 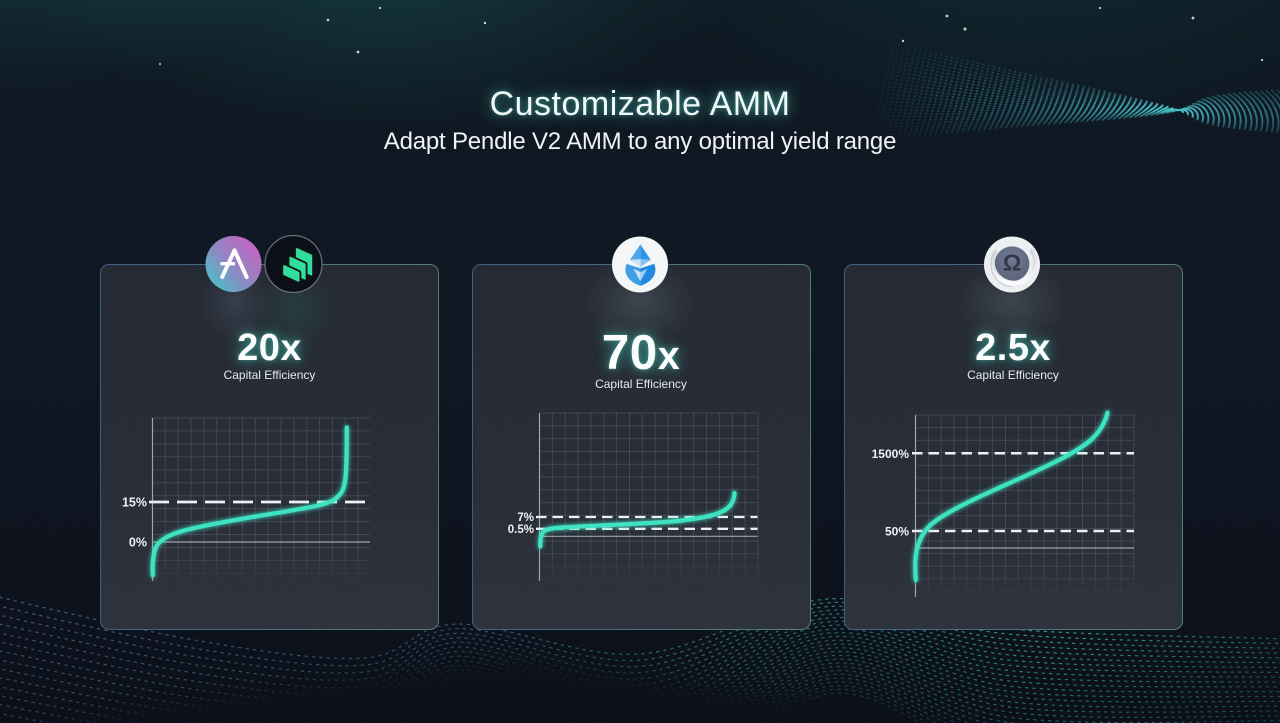 I want to click on svg-text: 7%, so click(x=525, y=518).